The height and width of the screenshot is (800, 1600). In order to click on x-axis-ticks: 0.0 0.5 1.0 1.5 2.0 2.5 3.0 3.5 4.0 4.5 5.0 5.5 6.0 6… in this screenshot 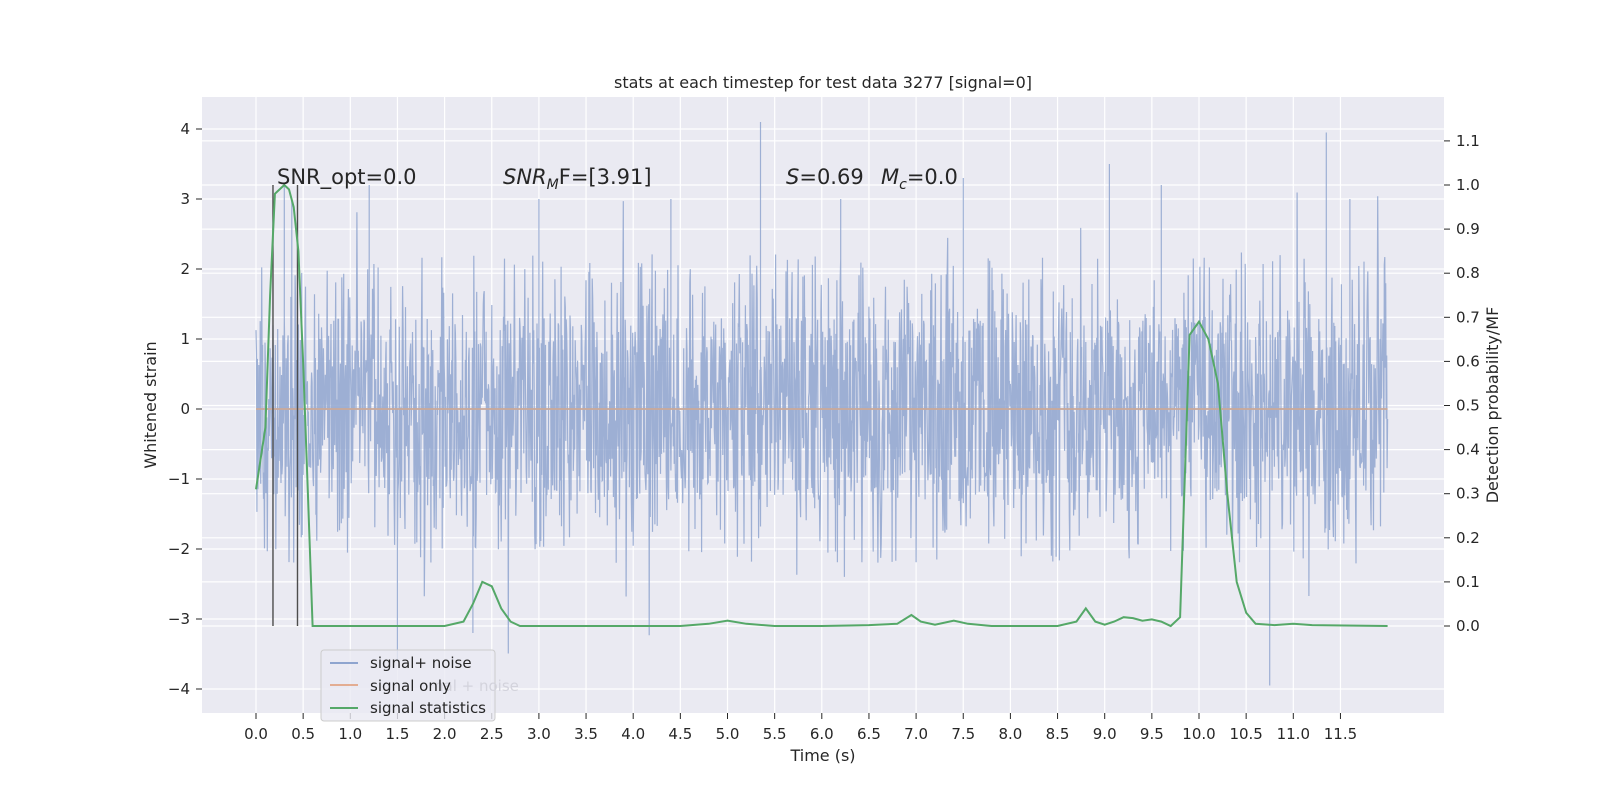, I will do `click(800, 728)`.